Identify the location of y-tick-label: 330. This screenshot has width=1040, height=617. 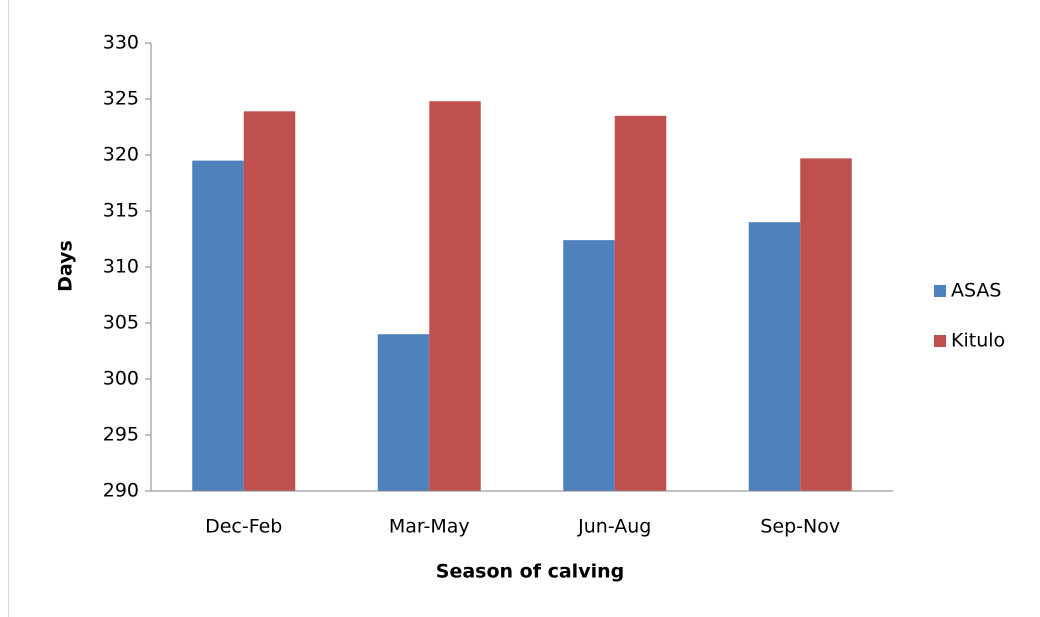
(121, 43).